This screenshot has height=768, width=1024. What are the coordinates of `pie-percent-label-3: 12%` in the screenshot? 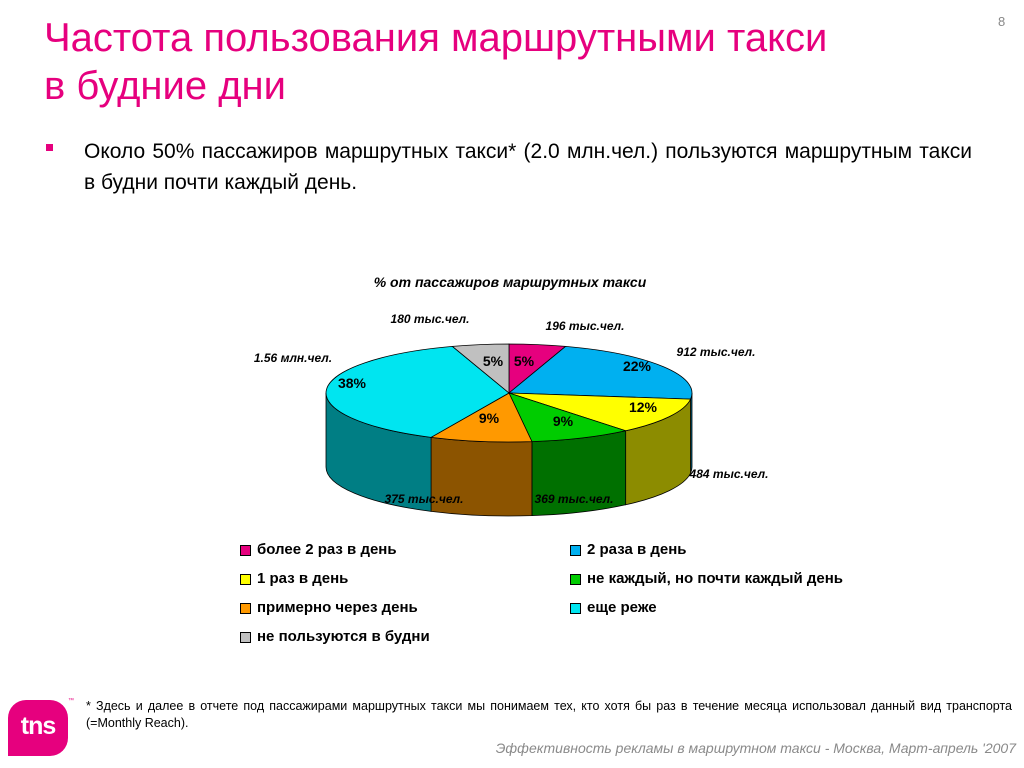 It's located at (643, 407).